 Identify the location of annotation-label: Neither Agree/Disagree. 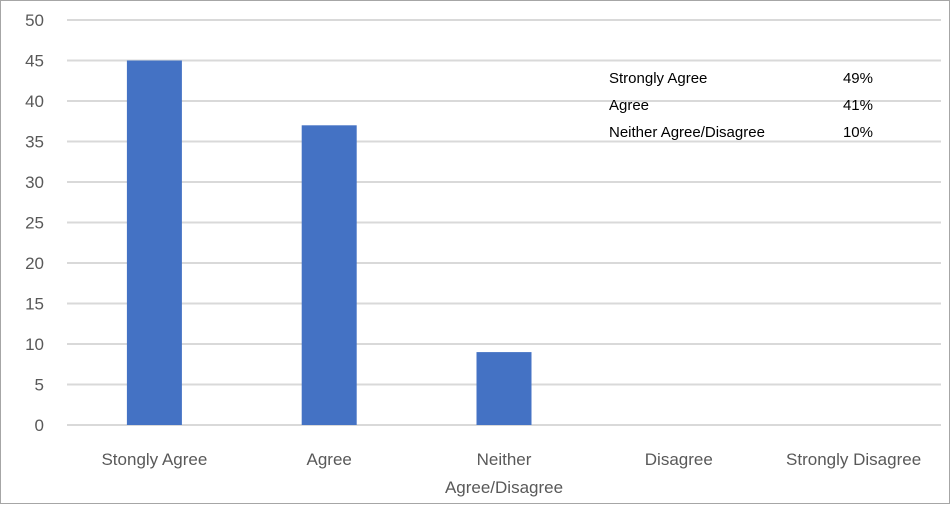
(687, 132).